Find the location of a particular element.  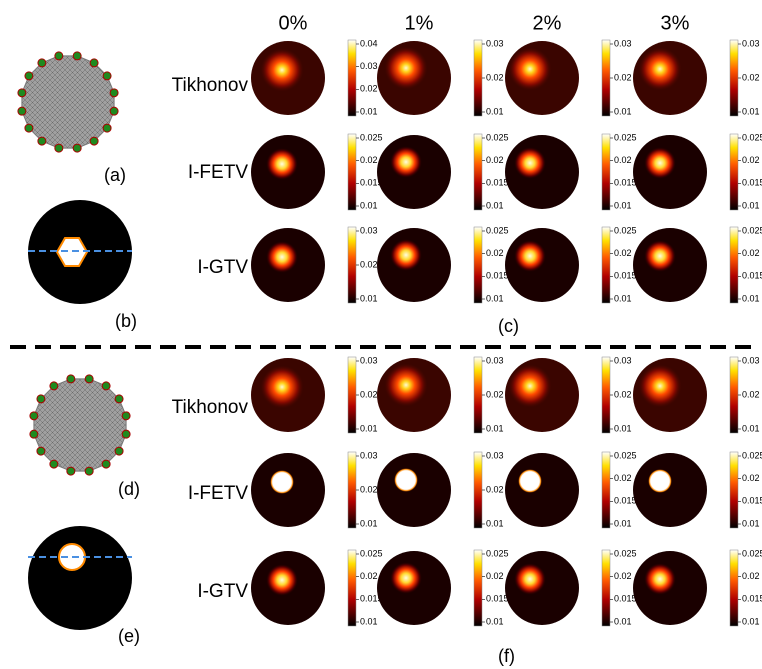

mesh-panel is located at coordinates (68, 102).